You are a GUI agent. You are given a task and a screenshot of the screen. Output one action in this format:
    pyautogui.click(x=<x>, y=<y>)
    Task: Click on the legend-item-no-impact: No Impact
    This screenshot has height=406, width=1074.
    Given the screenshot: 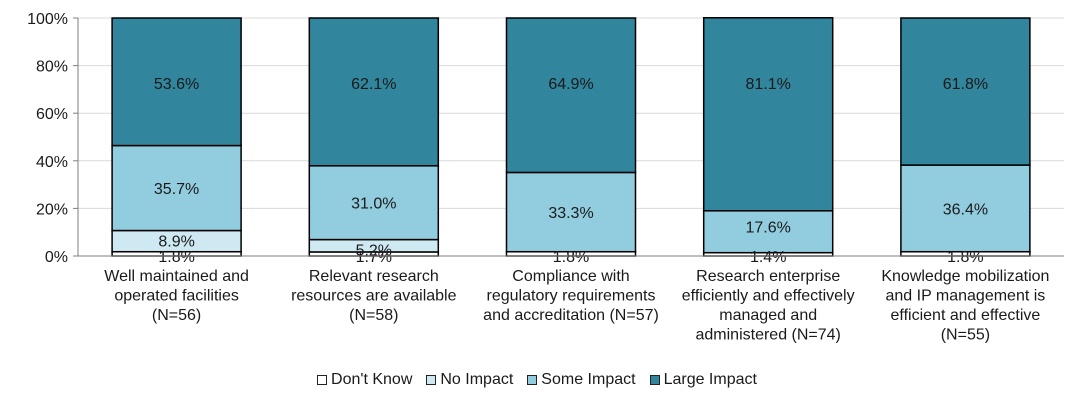 What is the action you would take?
    pyautogui.click(x=469, y=380)
    